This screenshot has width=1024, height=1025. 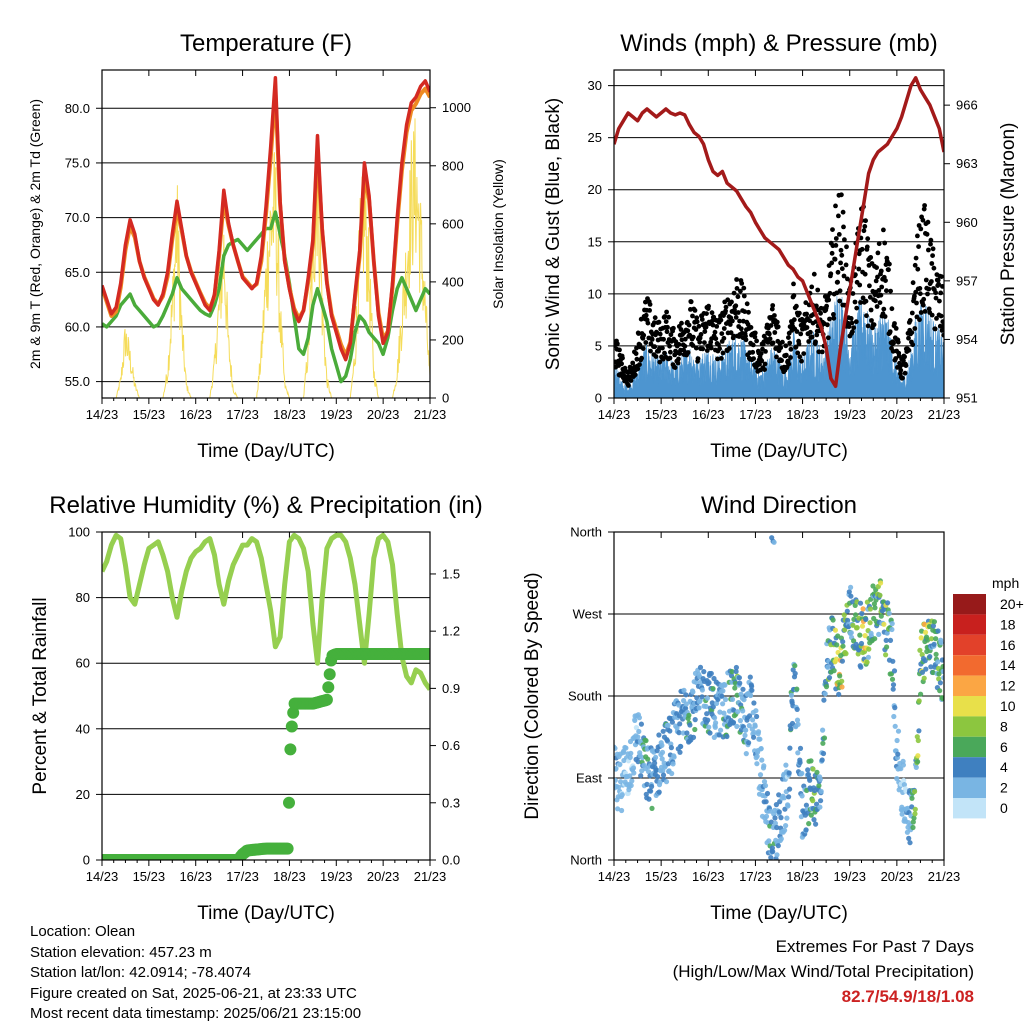 What do you see at coordinates (585, 696) in the screenshot?
I see `direction-ytick-label: South` at bounding box center [585, 696].